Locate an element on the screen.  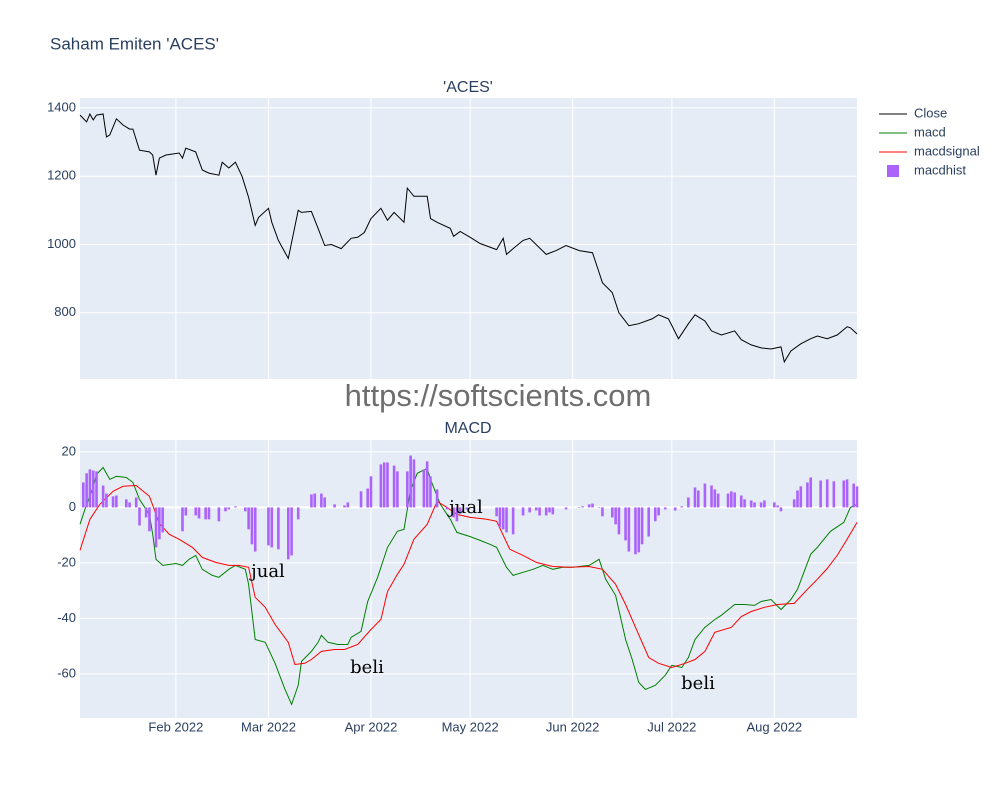
legend-label: macd is located at coordinates (930, 131).